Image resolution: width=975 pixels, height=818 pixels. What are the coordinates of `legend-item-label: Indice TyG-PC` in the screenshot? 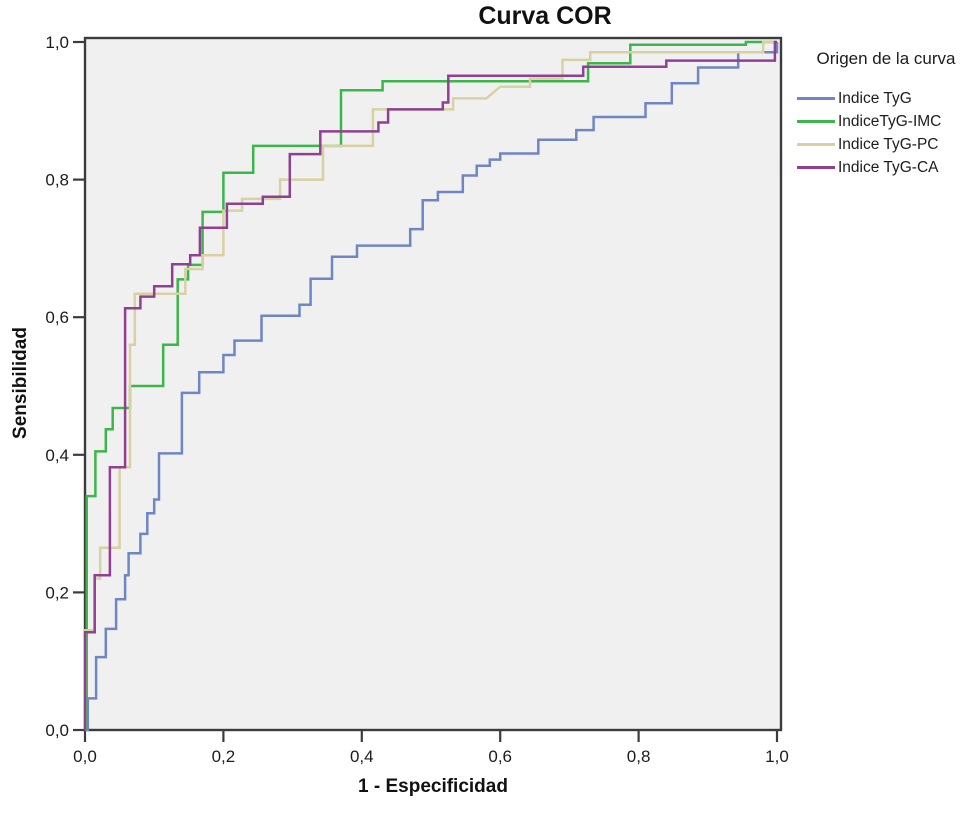 It's located at (888, 144).